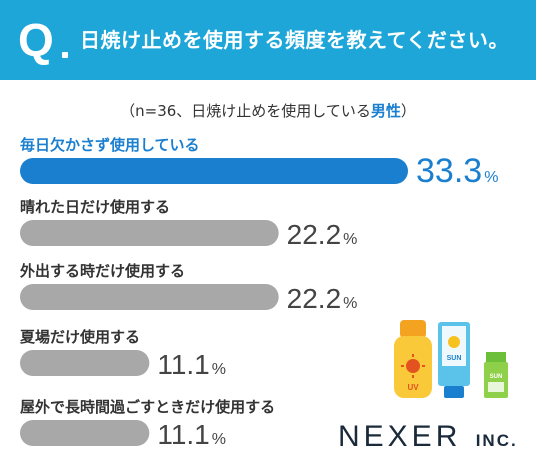  Describe the element at coordinates (496, 440) in the screenshot. I see `brand-suffix: INC.` at that location.